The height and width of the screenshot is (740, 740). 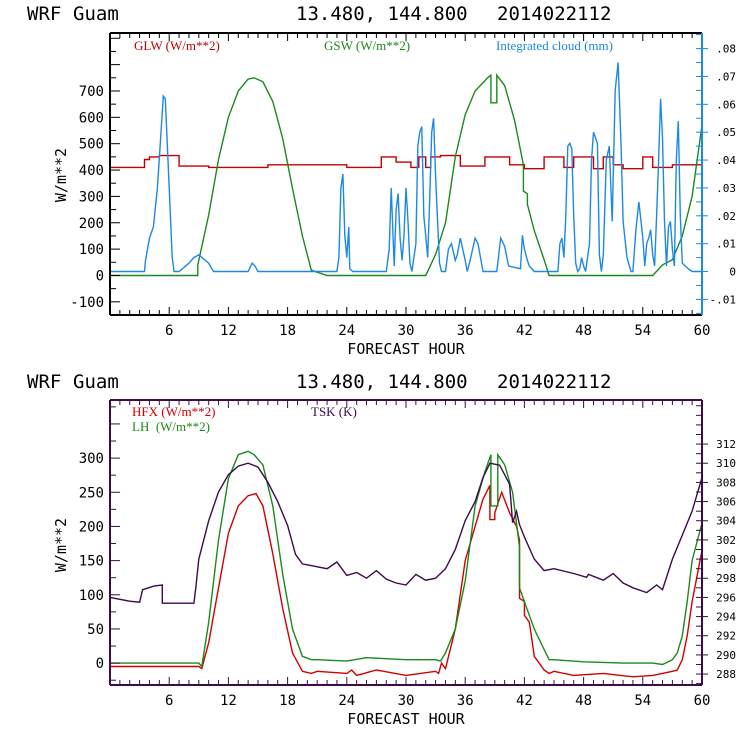 I want to click on top-header-location: Guam, so click(x=96, y=14).